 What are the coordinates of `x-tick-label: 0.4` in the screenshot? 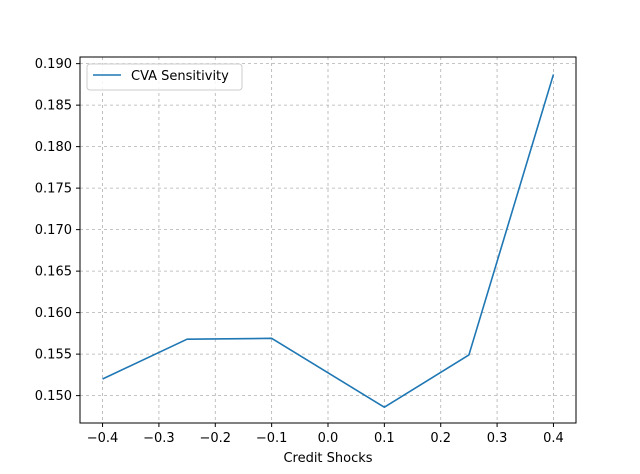 It's located at (553, 438).